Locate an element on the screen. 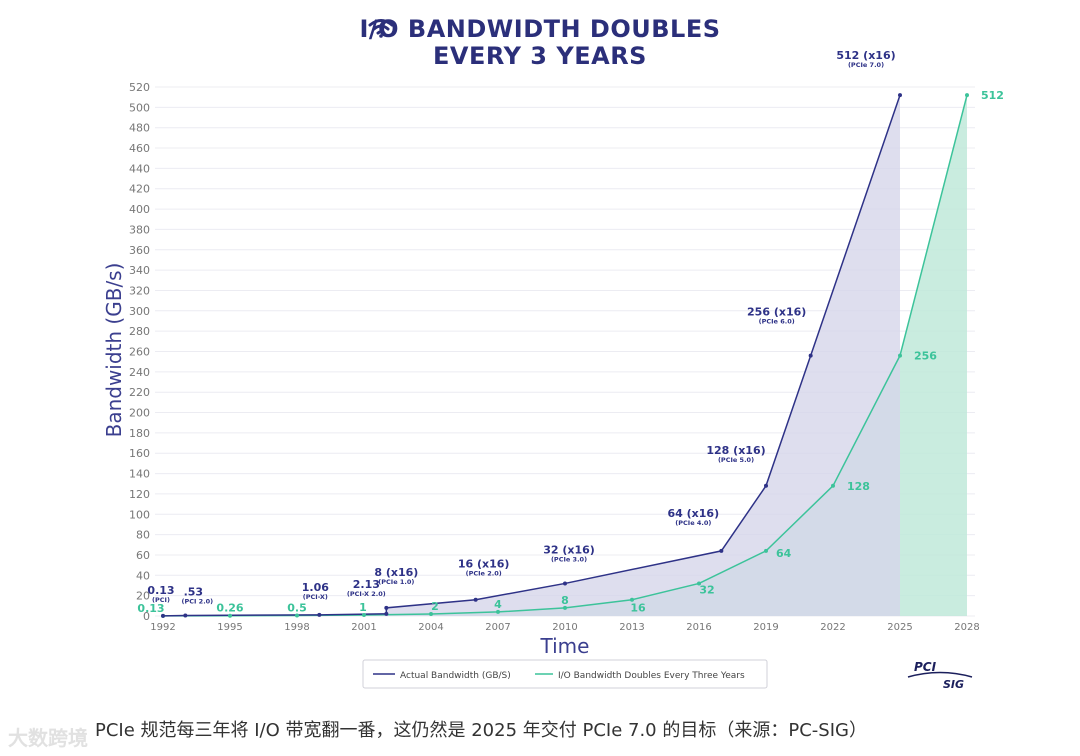 The height and width of the screenshot is (756, 1080). actual-data-label: 32 (x16) is located at coordinates (569, 549).